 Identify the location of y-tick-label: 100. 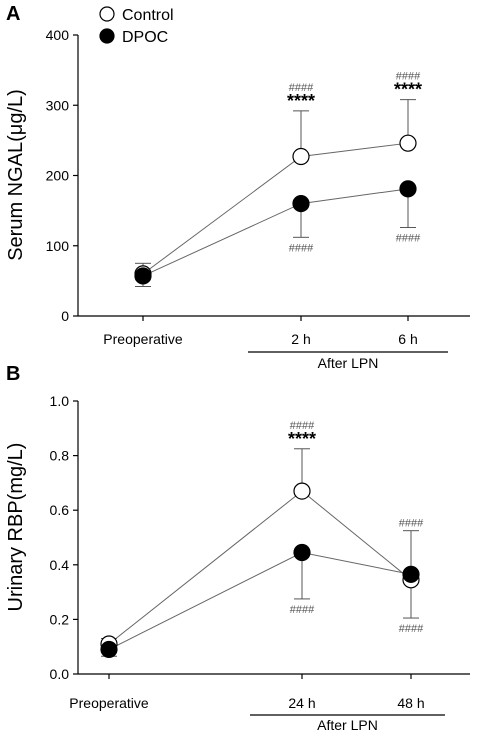
(58, 246).